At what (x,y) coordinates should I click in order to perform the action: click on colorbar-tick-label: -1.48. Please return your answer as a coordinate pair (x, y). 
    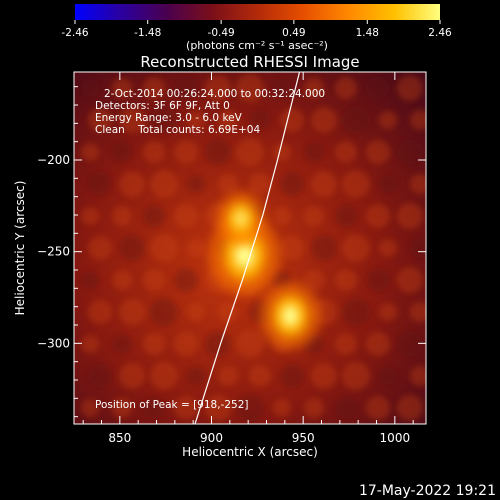
    Looking at the image, I should click on (147, 33).